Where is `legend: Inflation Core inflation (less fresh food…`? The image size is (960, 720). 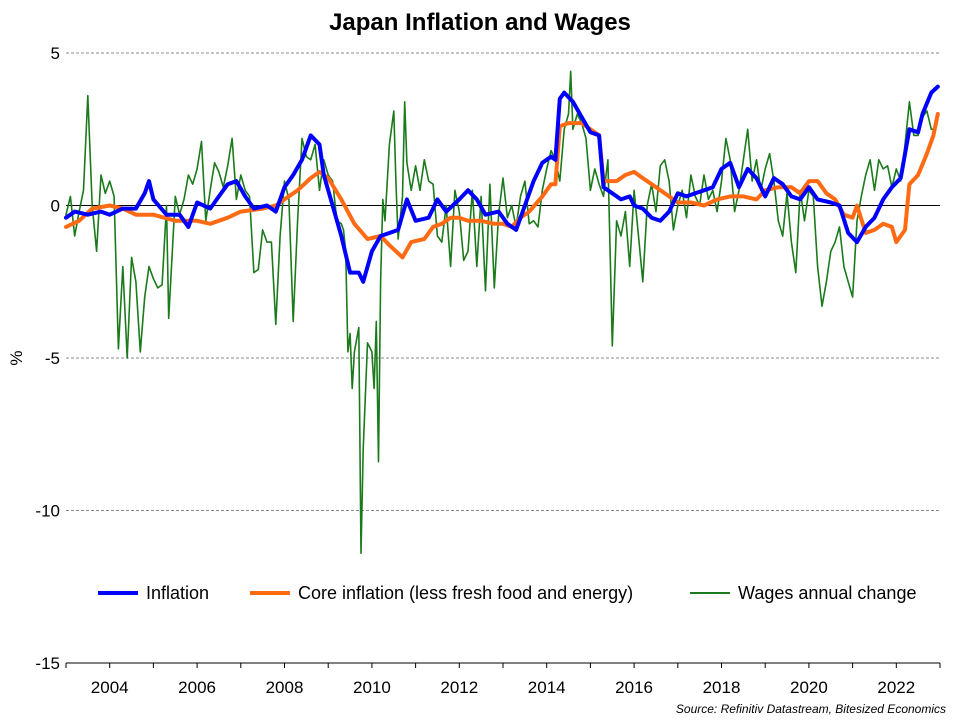 legend: Inflation Core inflation (less fresh food… is located at coordinates (507, 593).